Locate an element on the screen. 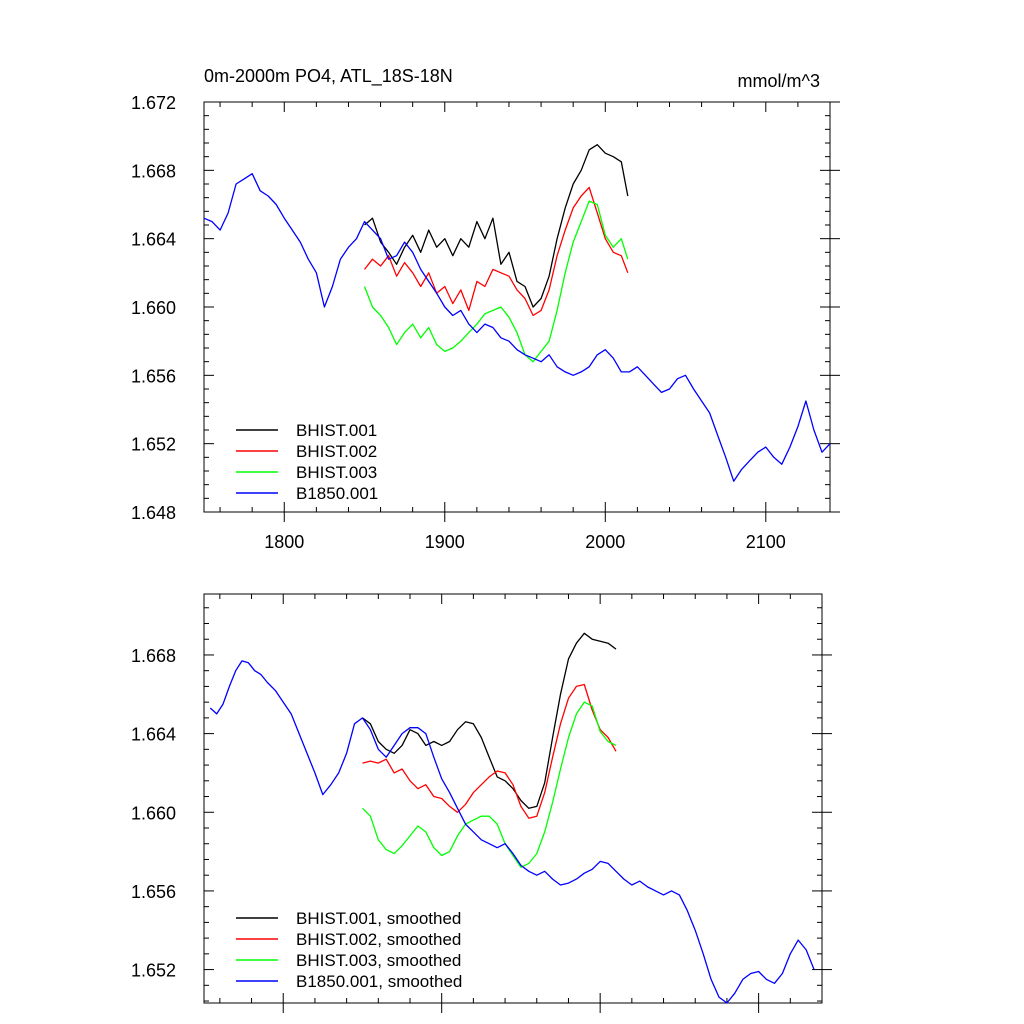  y-tick-label: 1.648 is located at coordinates (153, 513).